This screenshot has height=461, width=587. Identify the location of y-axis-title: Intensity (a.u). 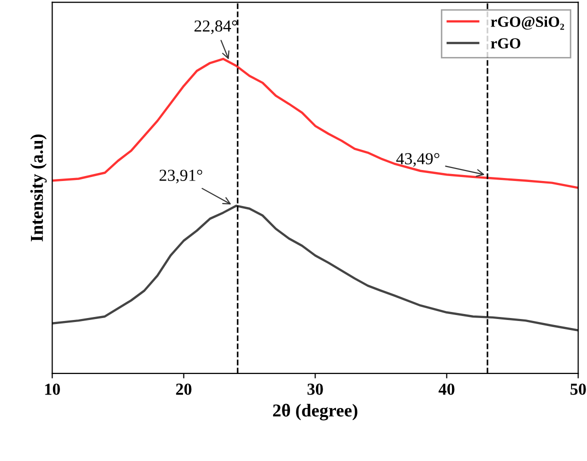
(38, 188).